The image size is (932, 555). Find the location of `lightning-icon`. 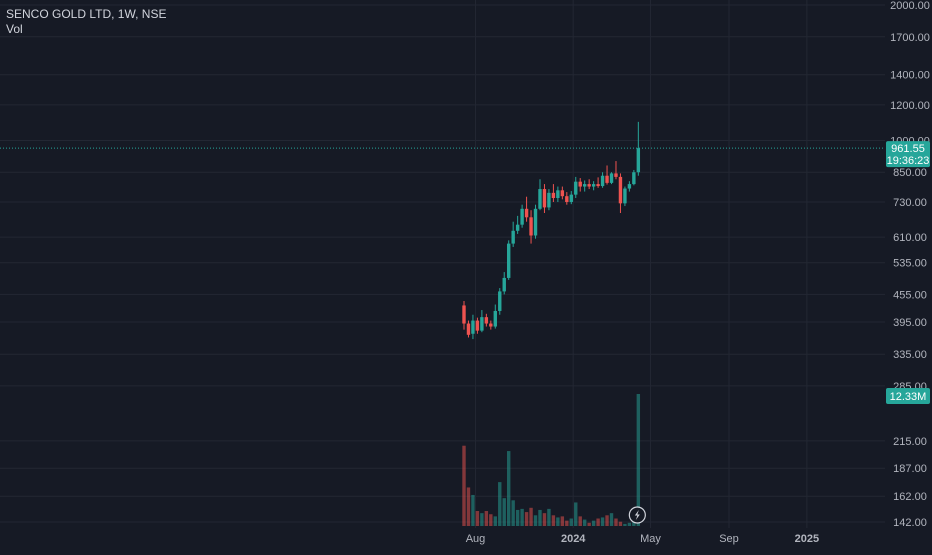

lightning-icon is located at coordinates (637, 515).